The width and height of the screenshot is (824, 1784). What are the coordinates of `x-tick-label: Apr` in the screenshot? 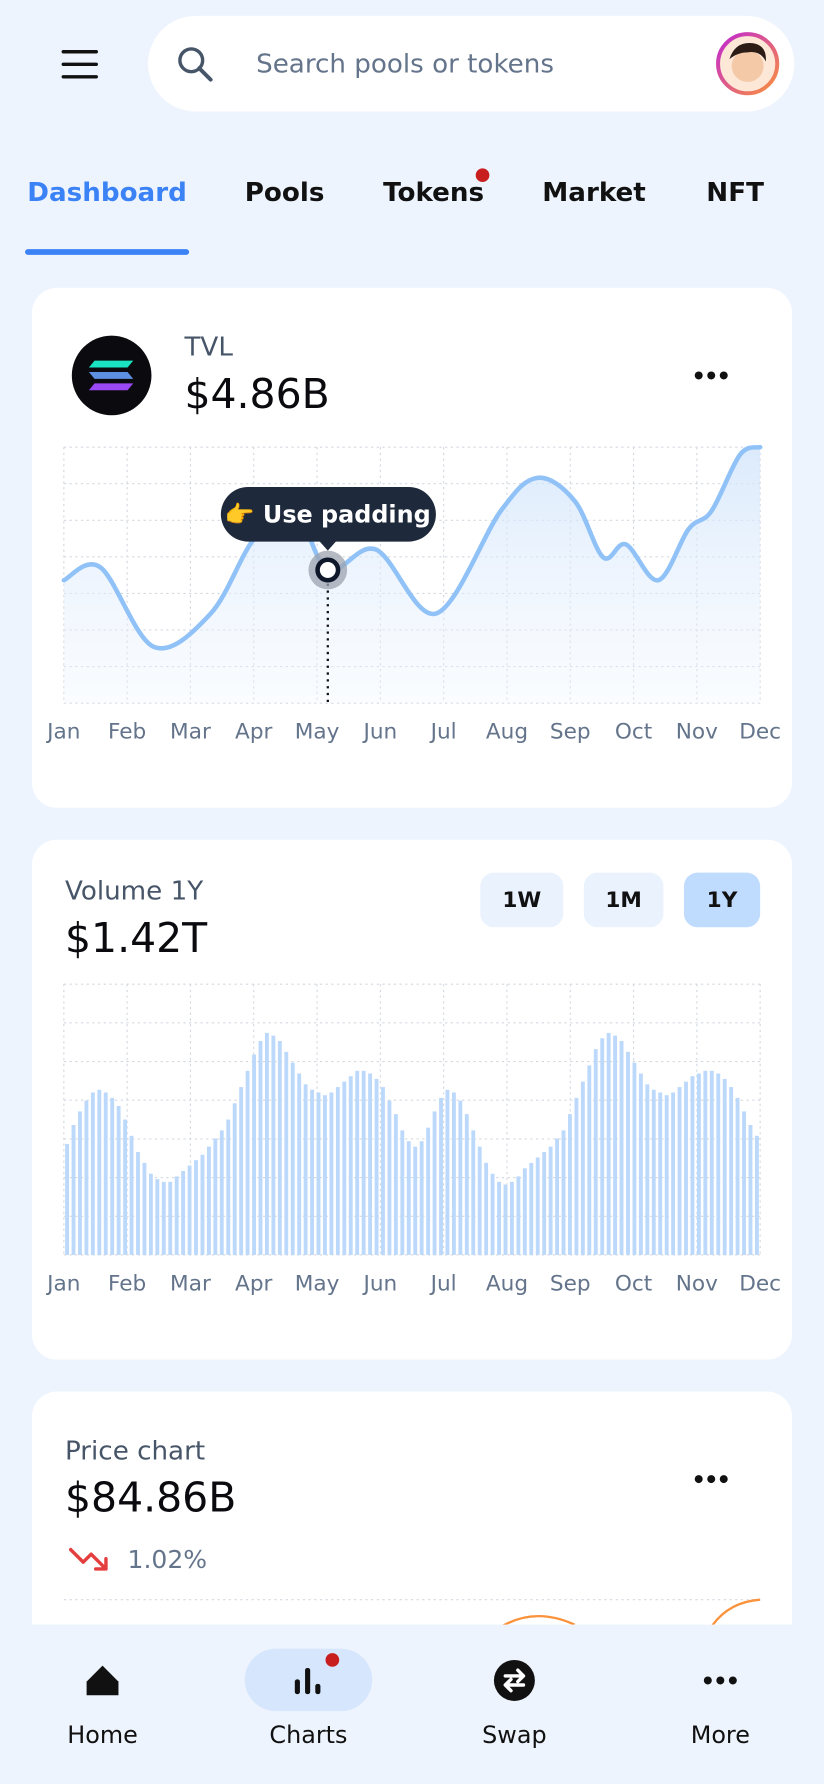 It's located at (253, 1284).